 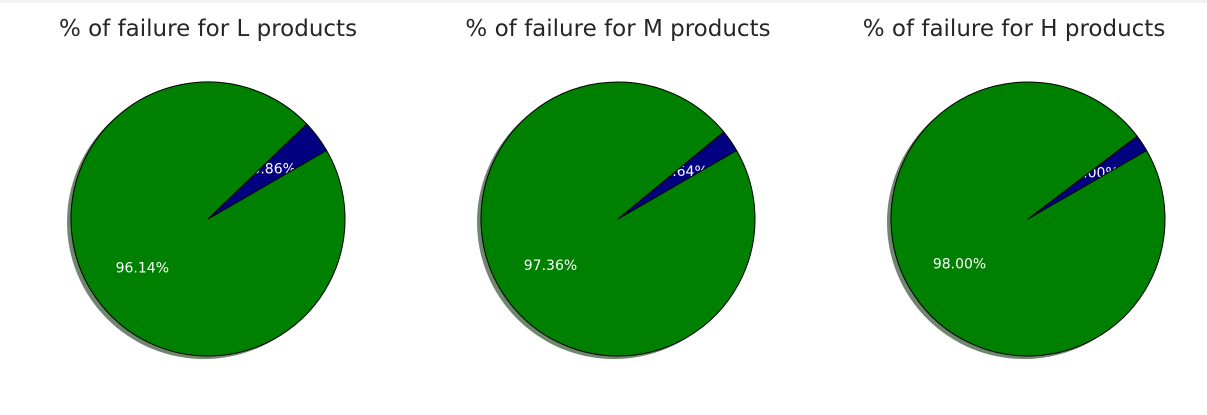 What do you see at coordinates (618, 29) in the screenshot?
I see `chart-title: % of failure for M products` at bounding box center [618, 29].